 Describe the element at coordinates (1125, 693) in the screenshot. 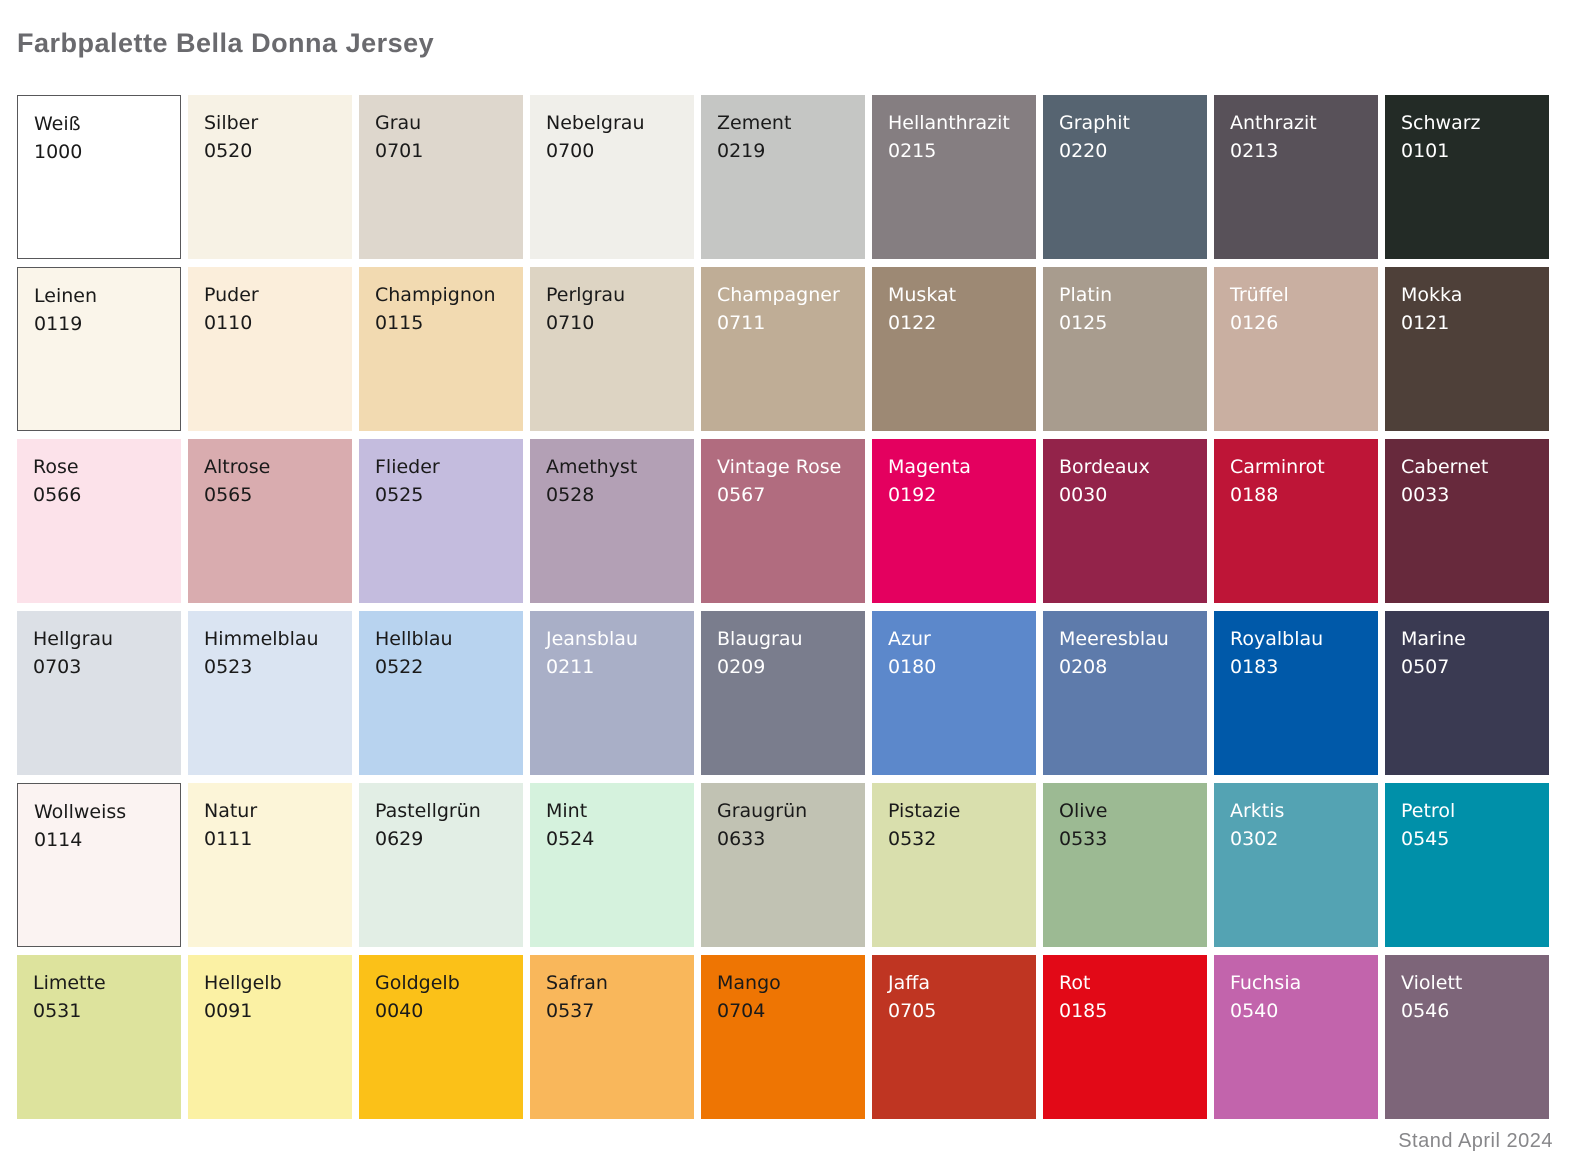

I see `color-swatch-0208: Meeresblau 0208` at that location.